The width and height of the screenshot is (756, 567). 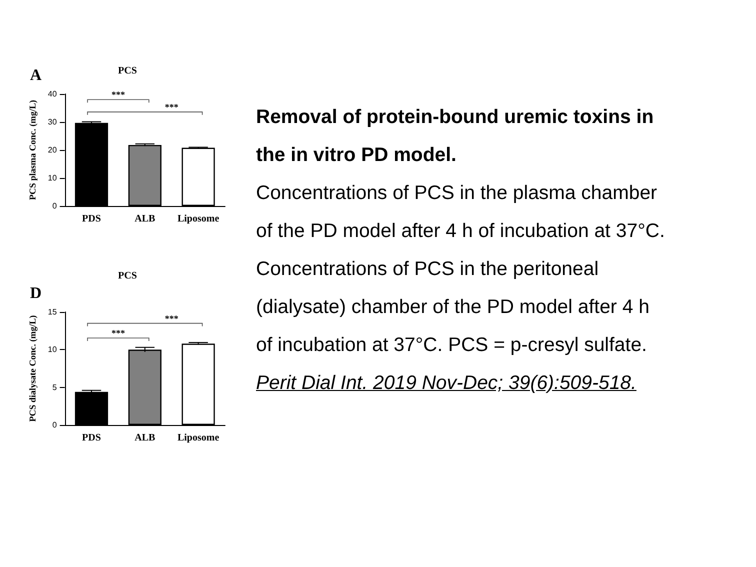 What do you see at coordinates (53, 94) in the screenshot?
I see `y-tick-label: 40` at bounding box center [53, 94].